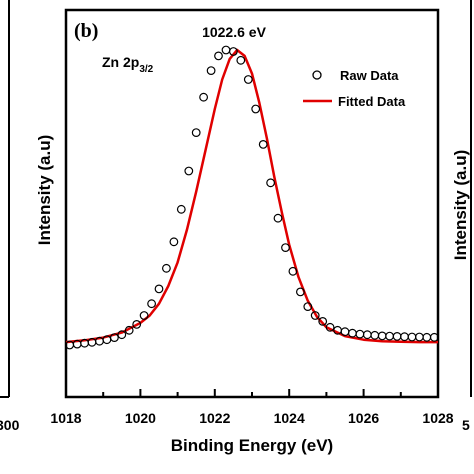 Image resolution: width=474 pixels, height=474 pixels. What do you see at coordinates (289, 418) in the screenshot?
I see `x-tick-label: 1024` at bounding box center [289, 418].